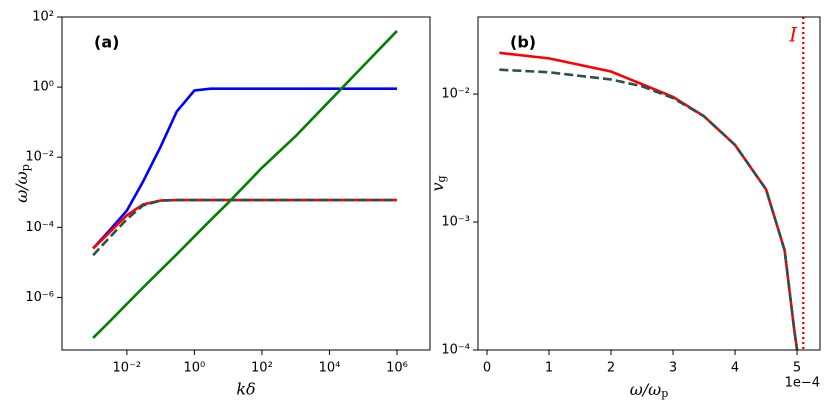 This screenshot has height=415, width=830. What do you see at coordinates (330, 368) in the screenshot?
I see `x-tick-label: 10⁴` at bounding box center [330, 368].